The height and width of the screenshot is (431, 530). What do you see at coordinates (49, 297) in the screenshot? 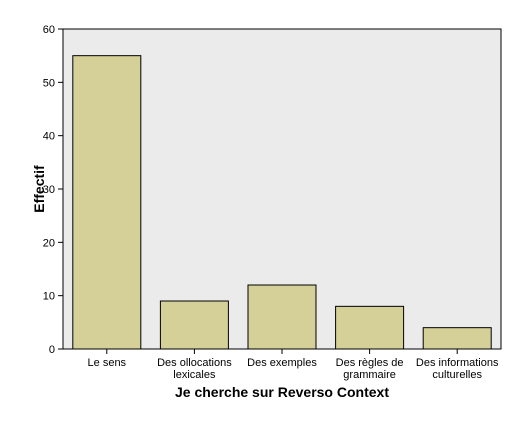
I see `y-tick-label: 10` at bounding box center [49, 297].